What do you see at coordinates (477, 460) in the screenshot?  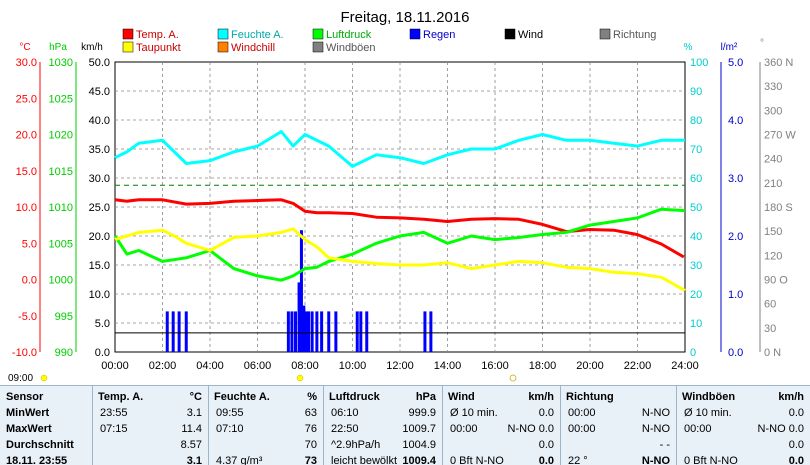 I see `summary-time: 0 Bft N-NO` at bounding box center [477, 460].